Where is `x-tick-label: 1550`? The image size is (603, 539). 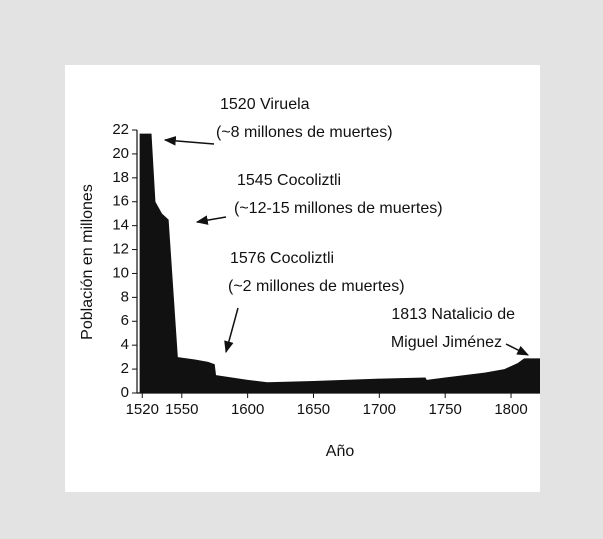 x-tick-label: 1550 is located at coordinates (181, 409).